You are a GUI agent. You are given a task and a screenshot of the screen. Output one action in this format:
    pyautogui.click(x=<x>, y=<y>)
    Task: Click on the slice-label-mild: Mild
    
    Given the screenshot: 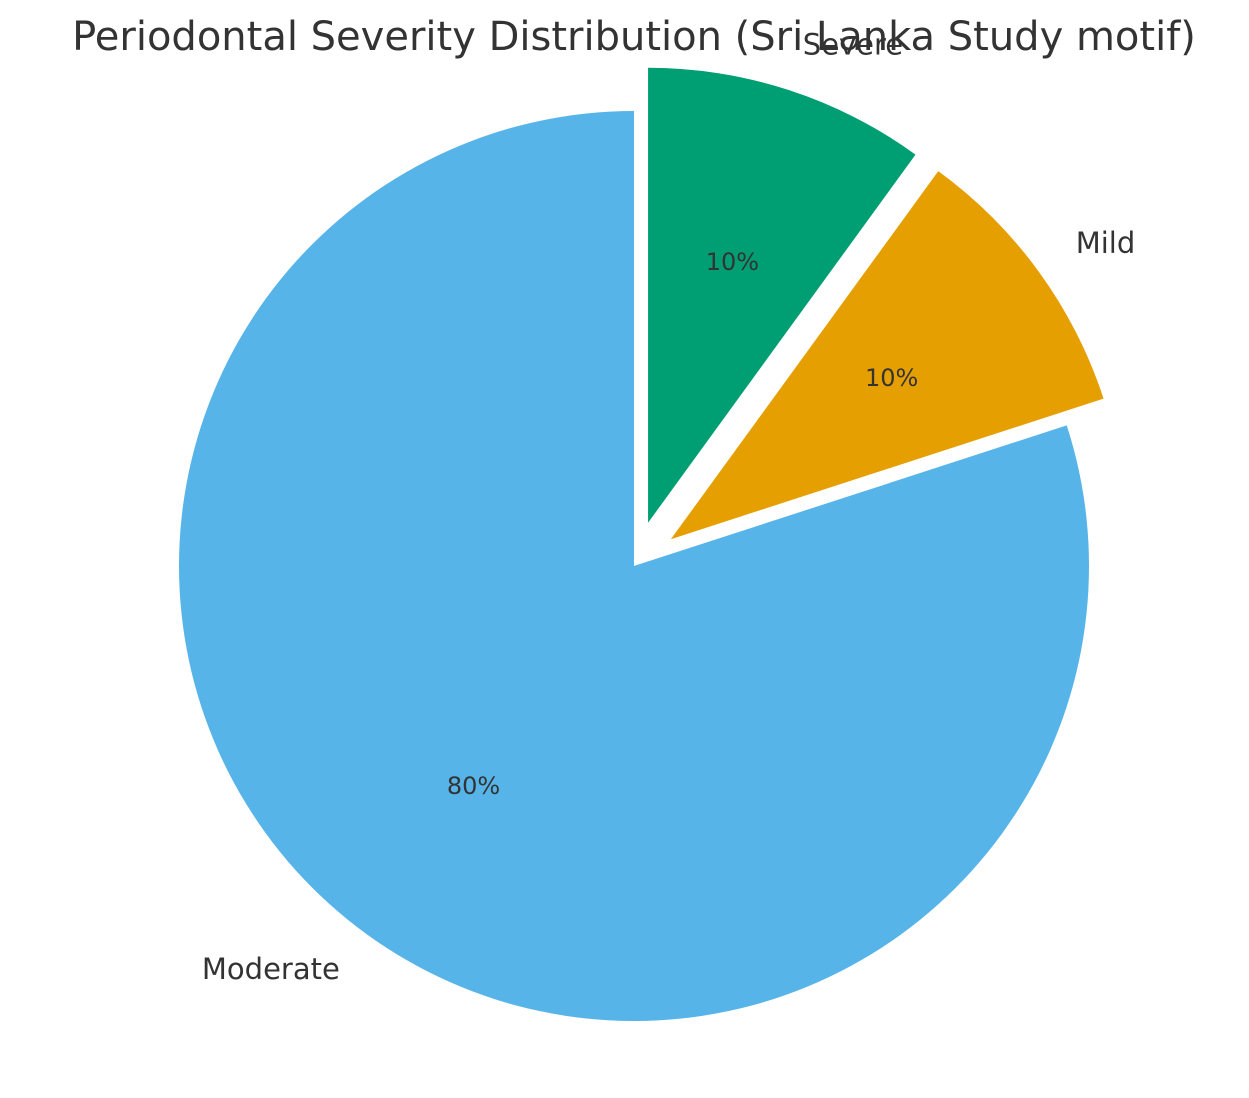 What is the action you would take?
    pyautogui.click(x=1106, y=243)
    